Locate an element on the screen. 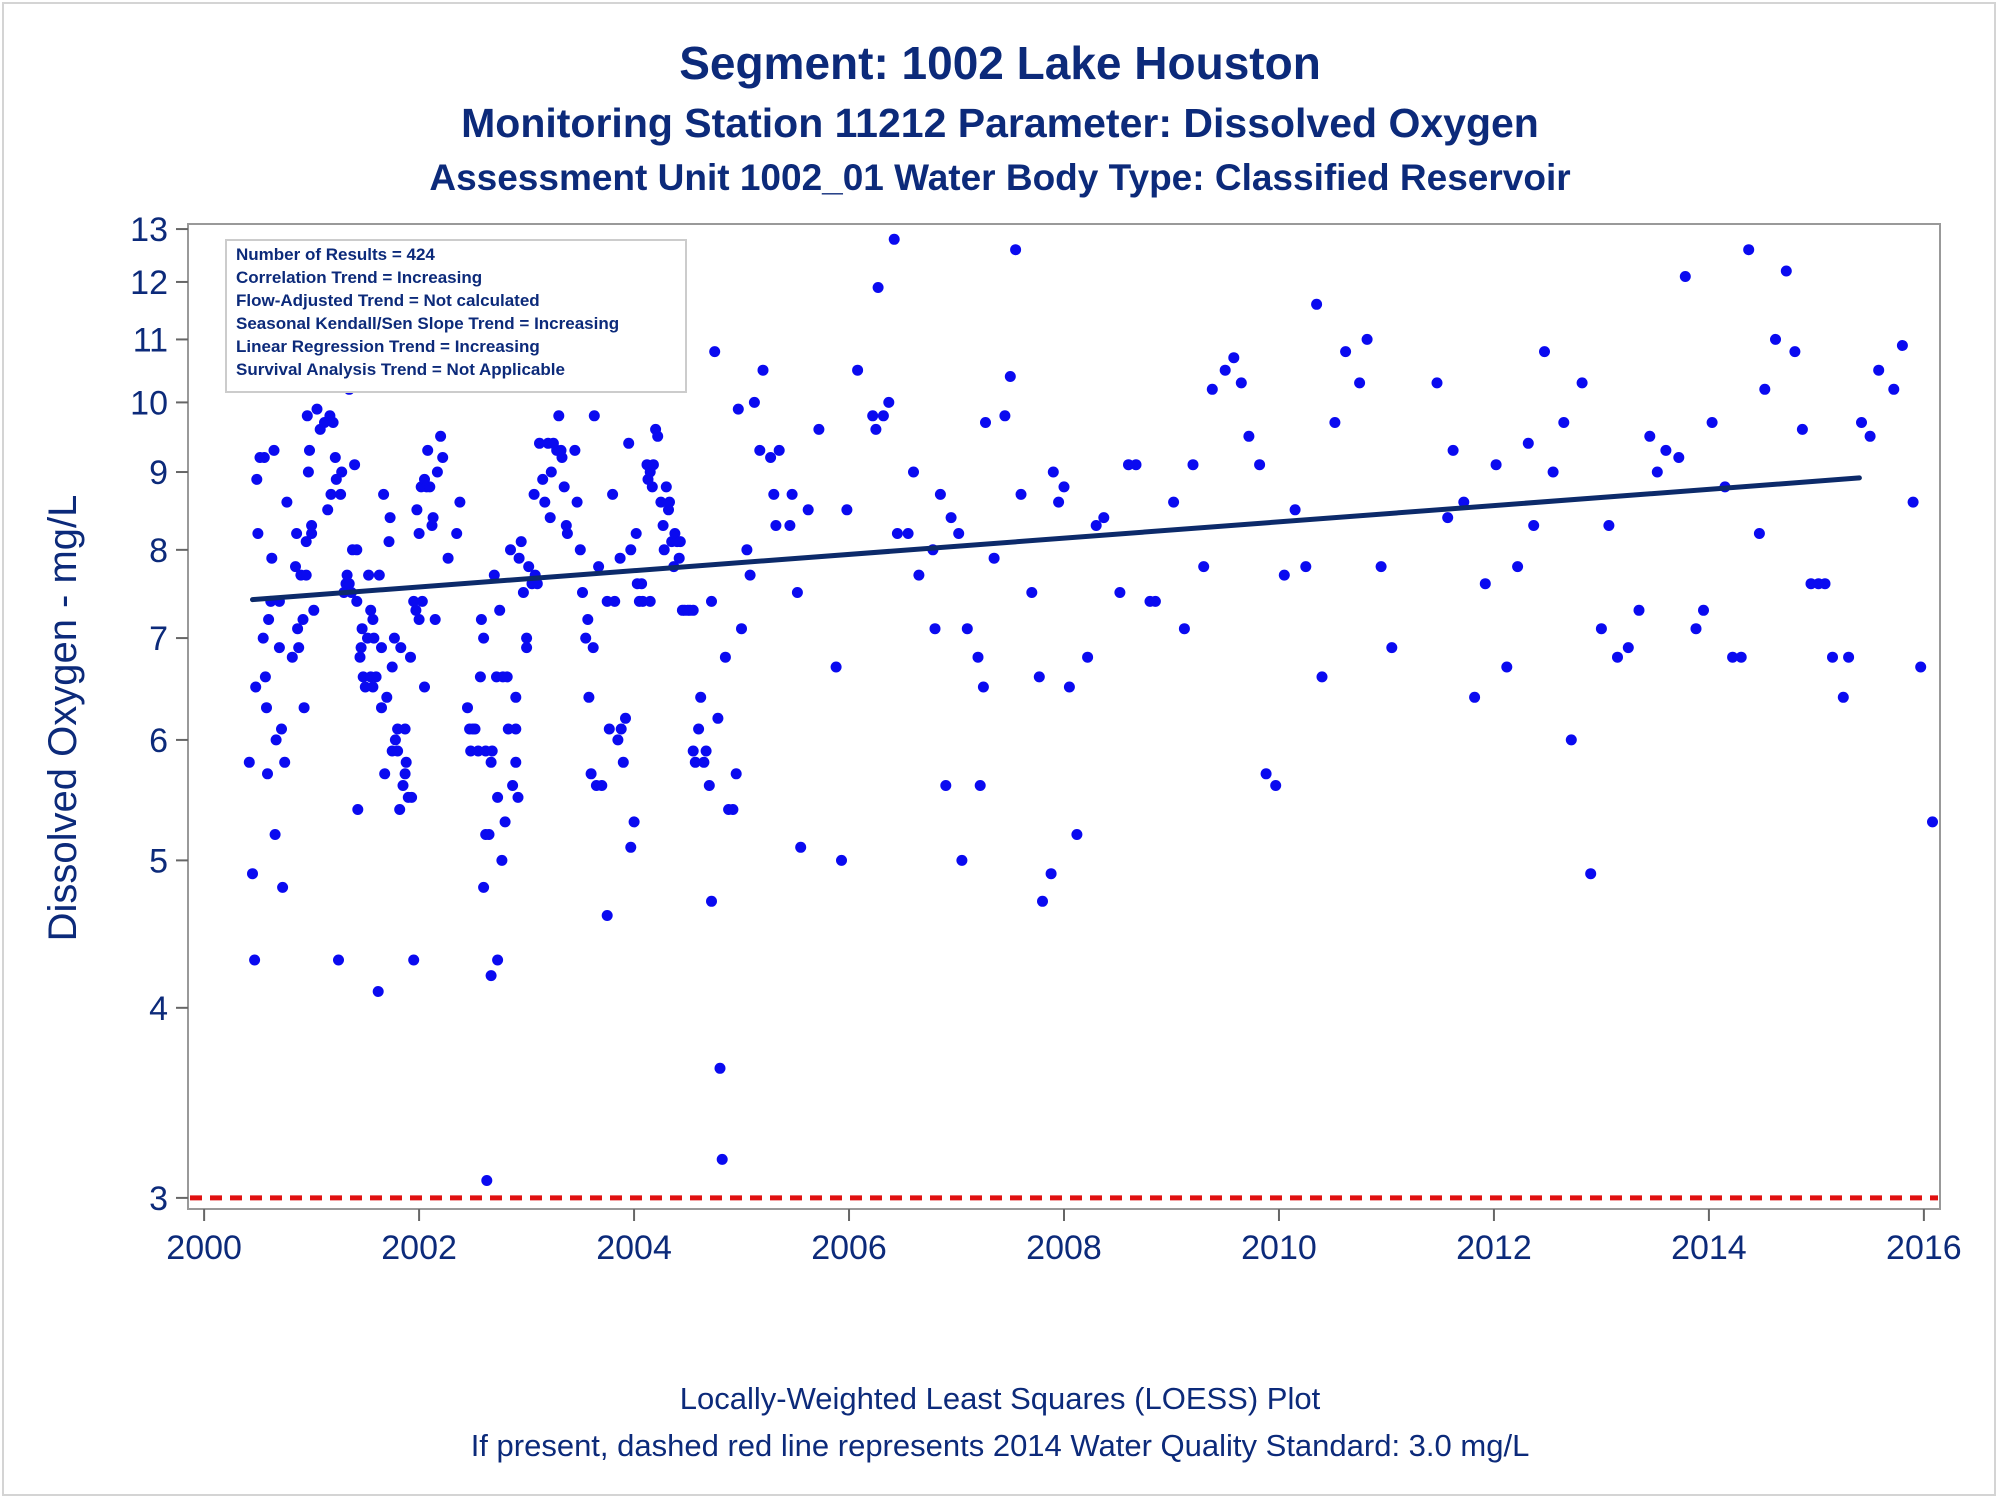  y-tick-label: 9 is located at coordinates (158, 473).